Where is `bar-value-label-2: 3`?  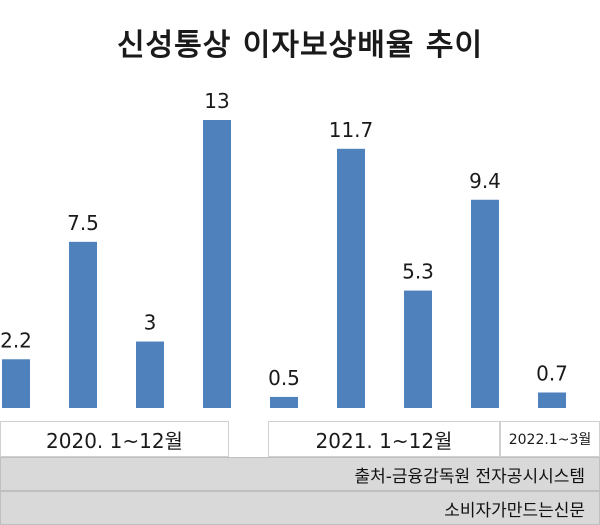 bar-value-label-2: 3 is located at coordinates (150, 323).